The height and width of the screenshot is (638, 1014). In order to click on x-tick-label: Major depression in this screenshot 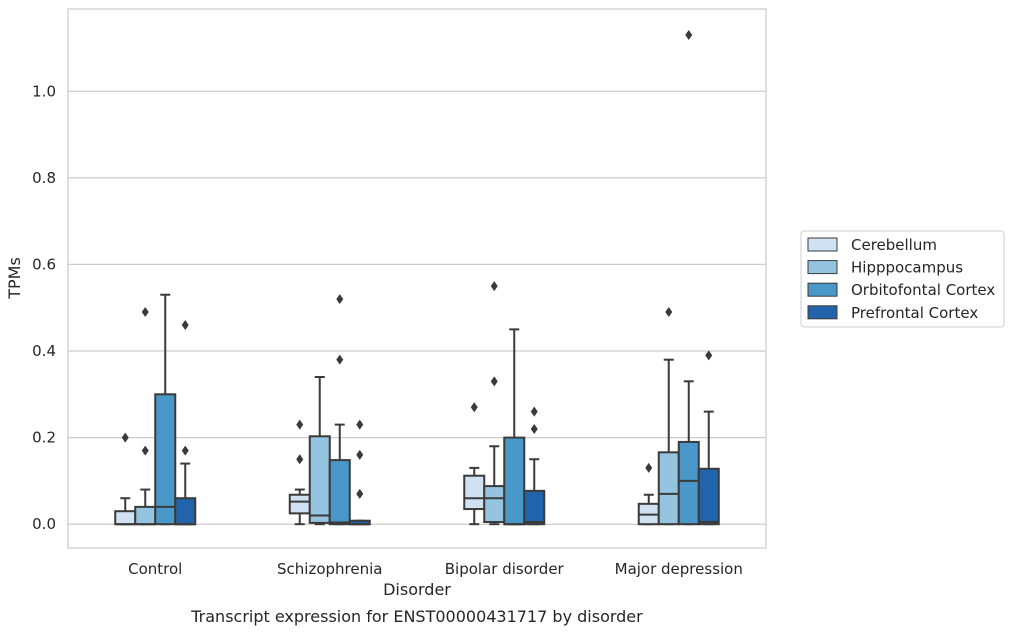, I will do `click(679, 569)`.